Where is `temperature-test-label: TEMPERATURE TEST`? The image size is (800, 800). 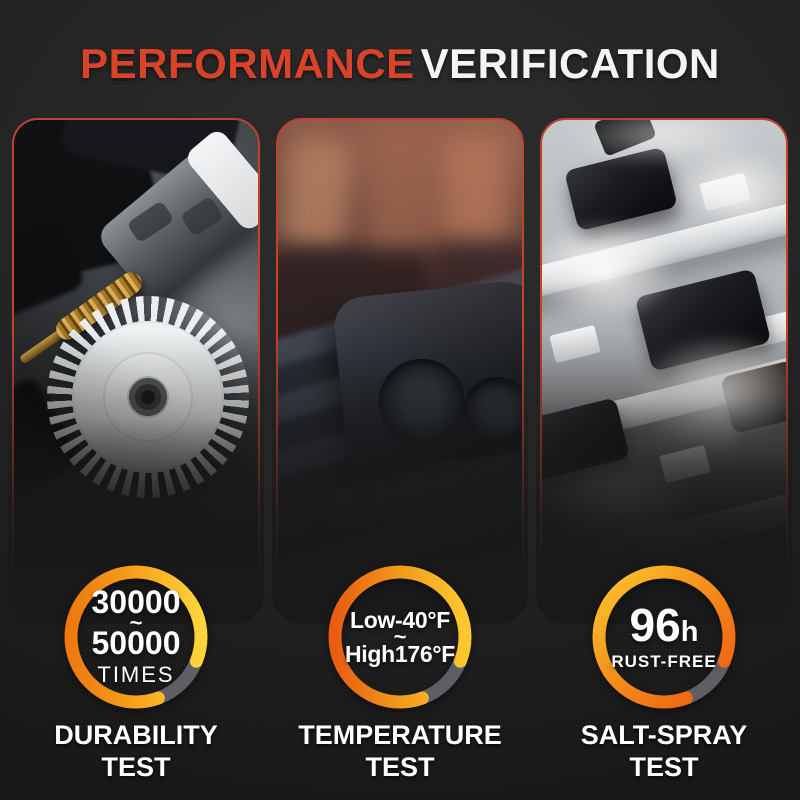
temperature-test-label: TEMPERATURE TEST is located at coordinates (400, 752).